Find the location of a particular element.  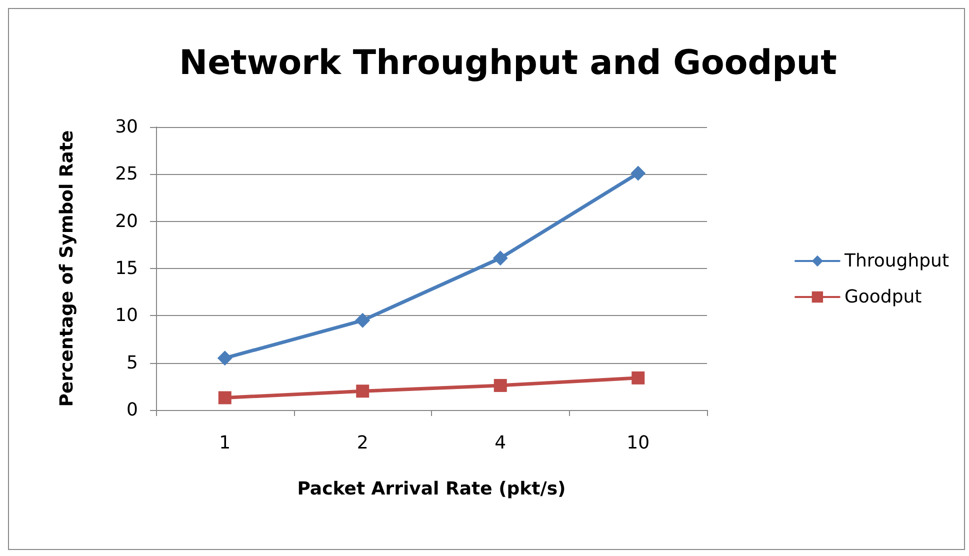

x-tick-label: 1 is located at coordinates (225, 443).